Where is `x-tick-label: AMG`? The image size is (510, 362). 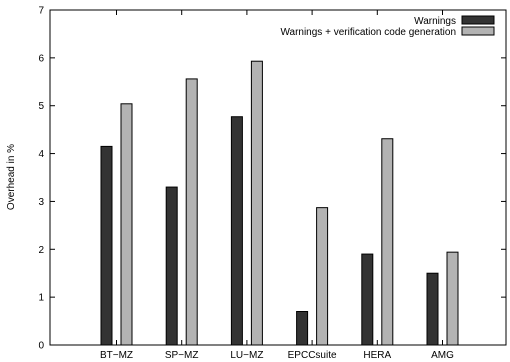
x-tick-label: AMG is located at coordinates (442, 355).